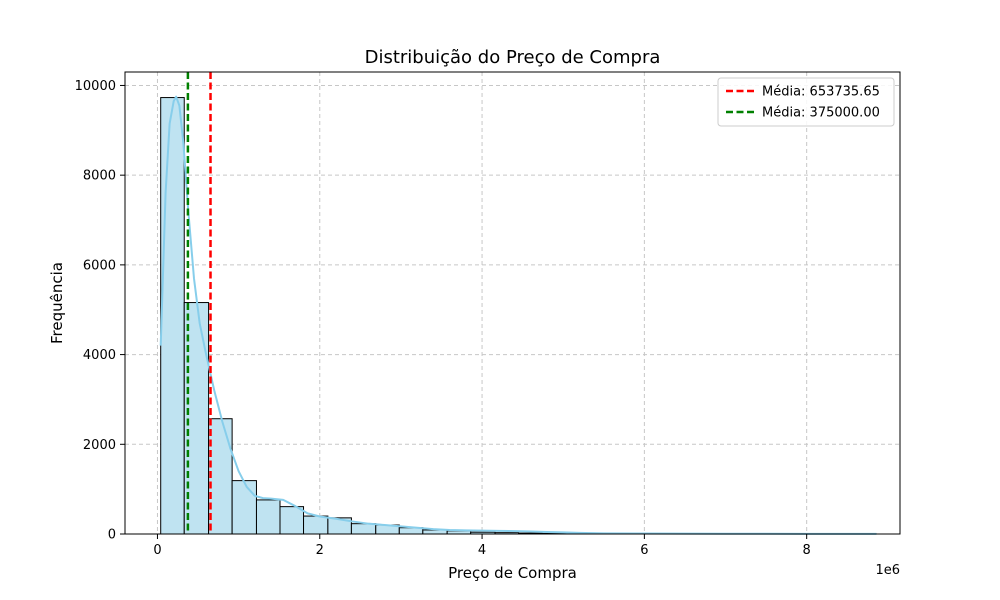  What do you see at coordinates (57, 303) in the screenshot?
I see `y-axis-label: Frequência` at bounding box center [57, 303].